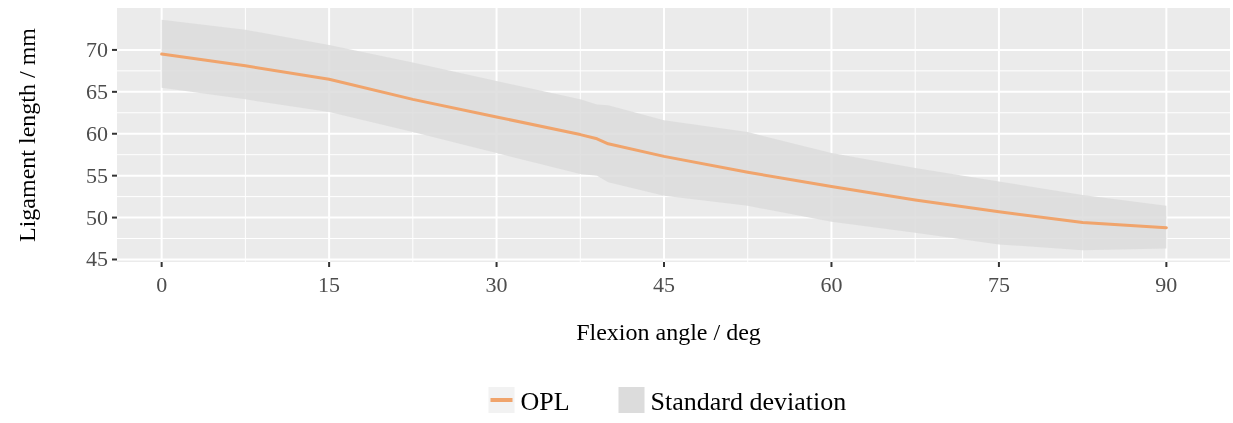 Image resolution: width=1233 pixels, height=423 pixels. What do you see at coordinates (998, 284) in the screenshot?
I see `x-tick-label: 75` at bounding box center [998, 284].